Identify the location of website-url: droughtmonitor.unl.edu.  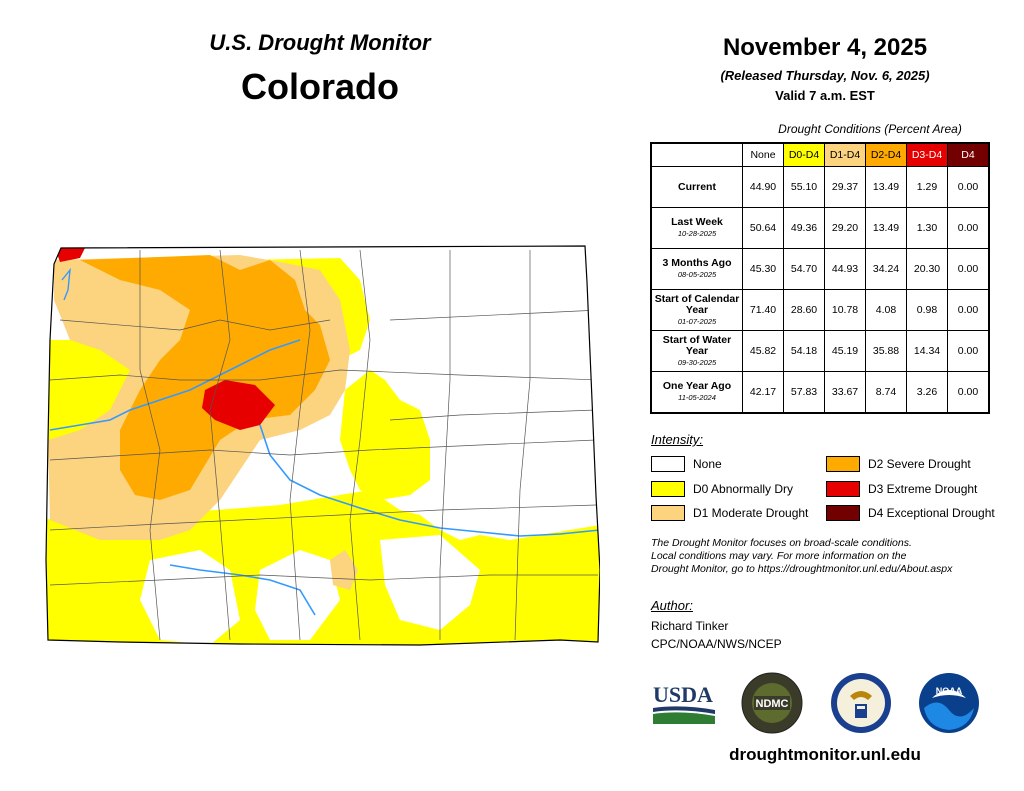
(825, 754).